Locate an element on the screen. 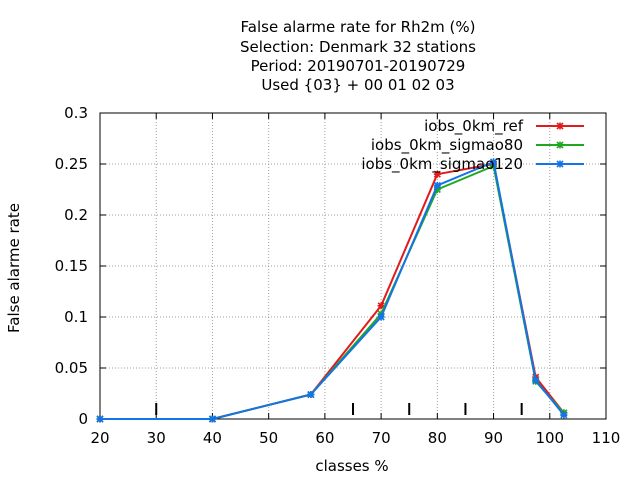 The image size is (640, 480). x-axis-label: classes % is located at coordinates (351, 466).